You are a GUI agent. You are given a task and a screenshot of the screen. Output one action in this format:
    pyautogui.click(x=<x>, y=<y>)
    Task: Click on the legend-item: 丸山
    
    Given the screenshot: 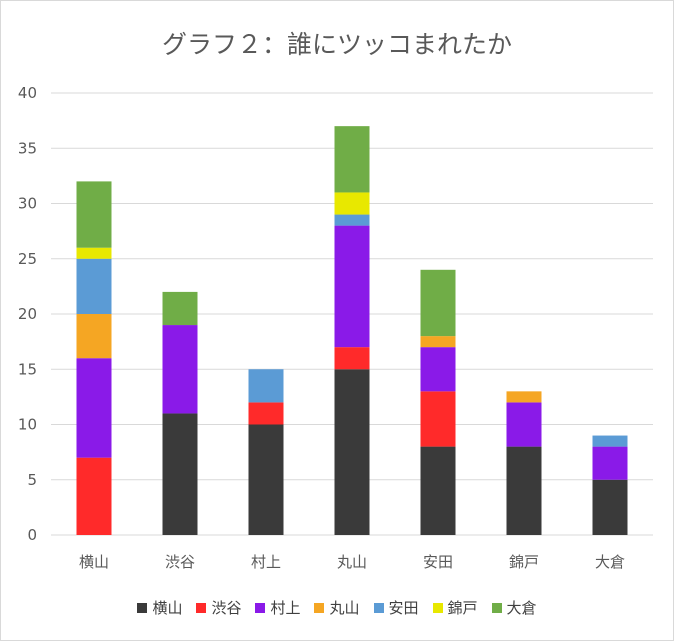 What is the action you would take?
    pyautogui.click(x=337, y=607)
    